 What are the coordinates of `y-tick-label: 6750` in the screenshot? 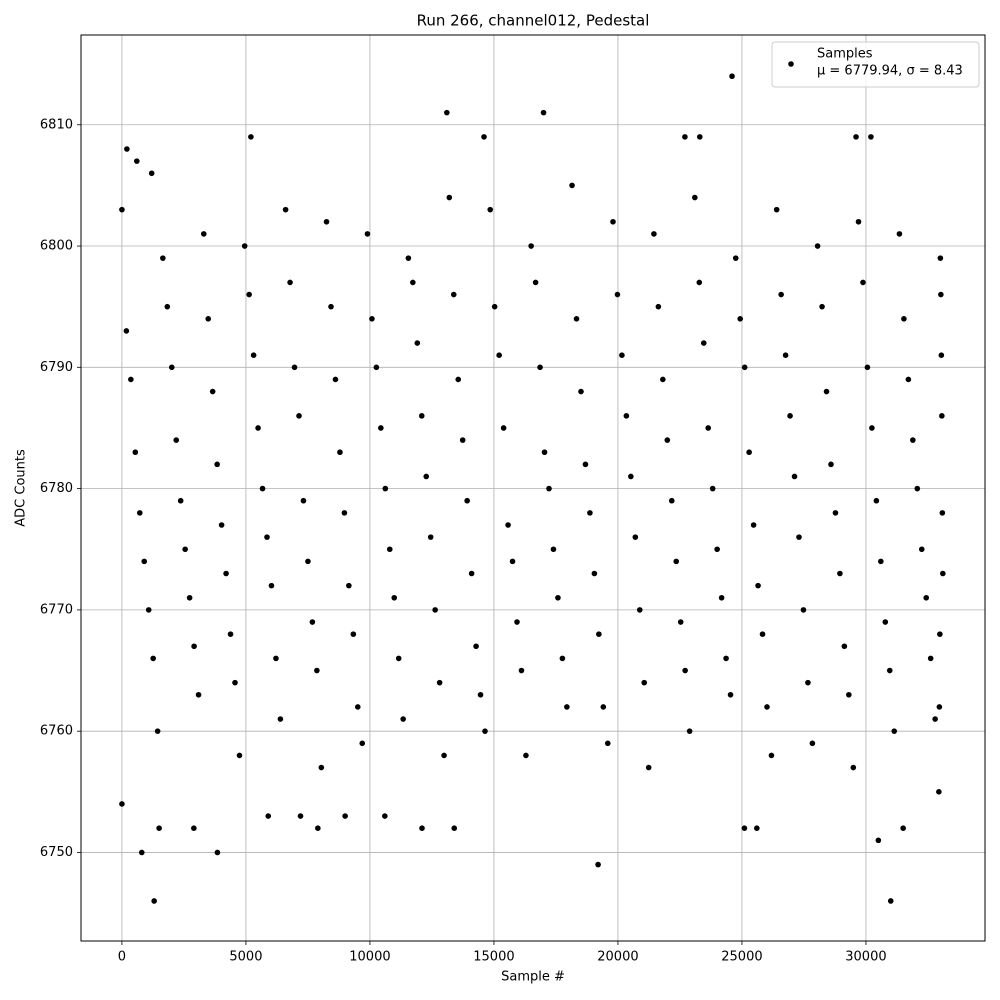 It's located at (56, 852).